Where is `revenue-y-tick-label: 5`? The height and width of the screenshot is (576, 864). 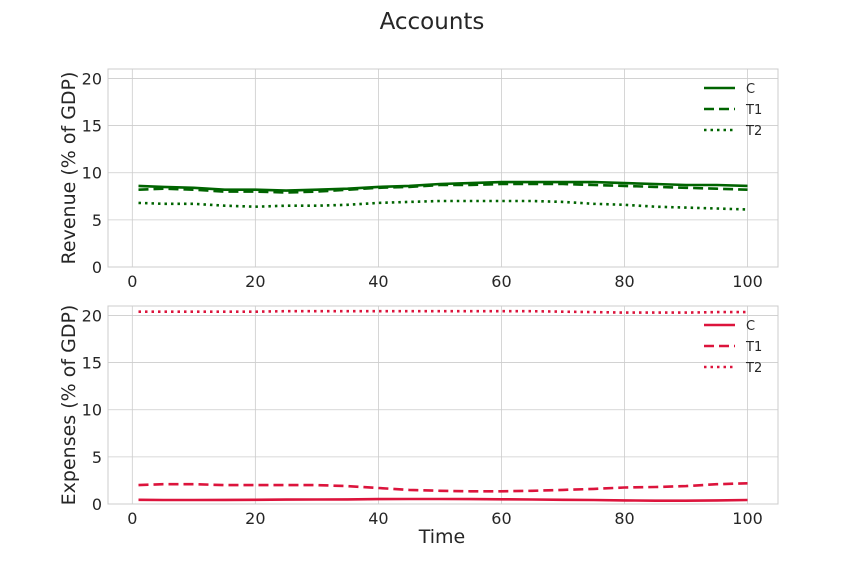
revenue-y-tick-label: 5 is located at coordinates (97, 220).